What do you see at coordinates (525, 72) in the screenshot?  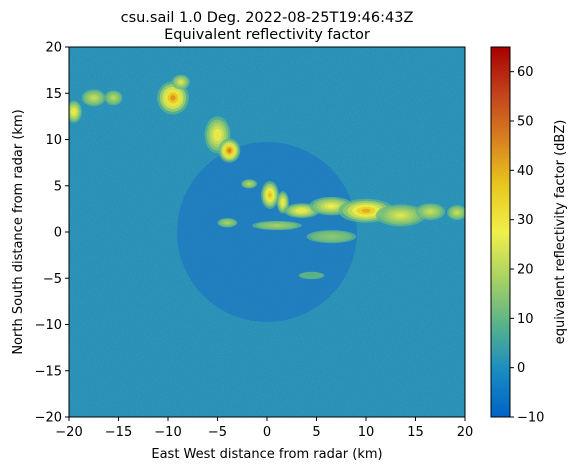 I see `colorbar-tick-label: 60` at bounding box center [525, 72].